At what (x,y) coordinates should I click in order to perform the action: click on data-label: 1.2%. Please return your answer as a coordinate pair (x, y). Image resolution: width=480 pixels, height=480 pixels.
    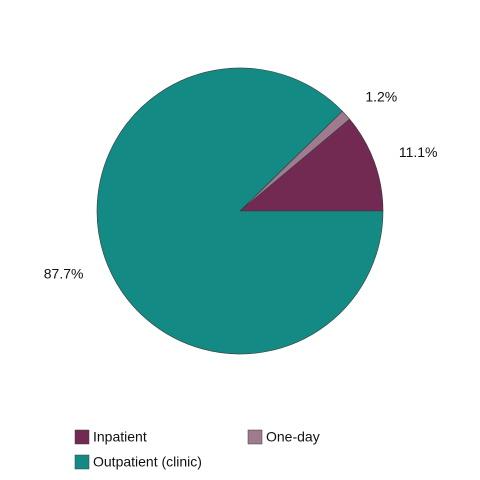
    Looking at the image, I should click on (381, 96).